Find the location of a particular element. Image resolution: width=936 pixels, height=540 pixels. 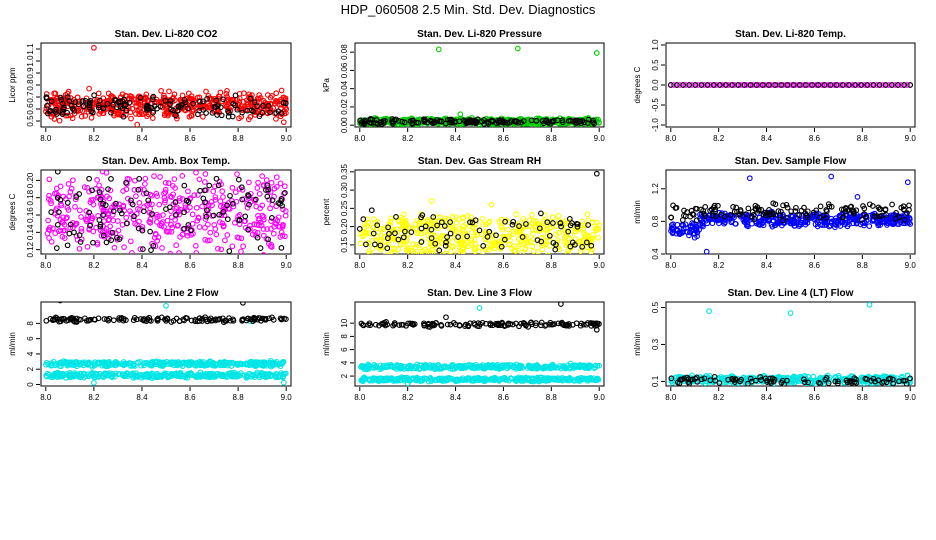

x-tick-label: 8.6 is located at coordinates (504, 397).